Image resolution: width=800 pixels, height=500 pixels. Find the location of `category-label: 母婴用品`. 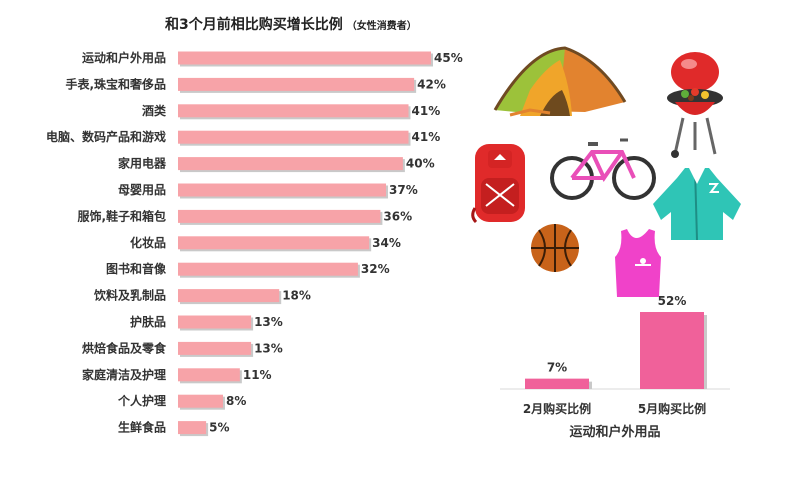

category-label: 母婴用品 is located at coordinates (142, 190).